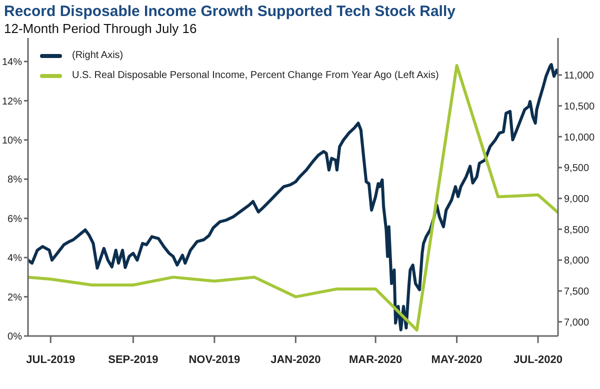  What do you see at coordinates (295, 360) in the screenshot?
I see `x-tick-label: JAN-2020` at bounding box center [295, 360].